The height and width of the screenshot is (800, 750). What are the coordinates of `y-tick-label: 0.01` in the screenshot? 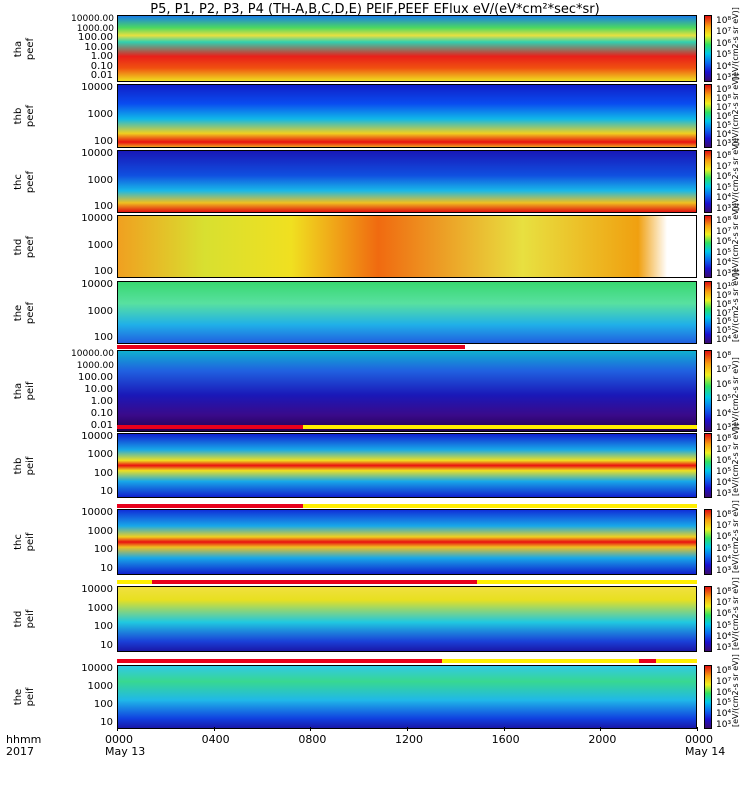 It's located at (101, 425).